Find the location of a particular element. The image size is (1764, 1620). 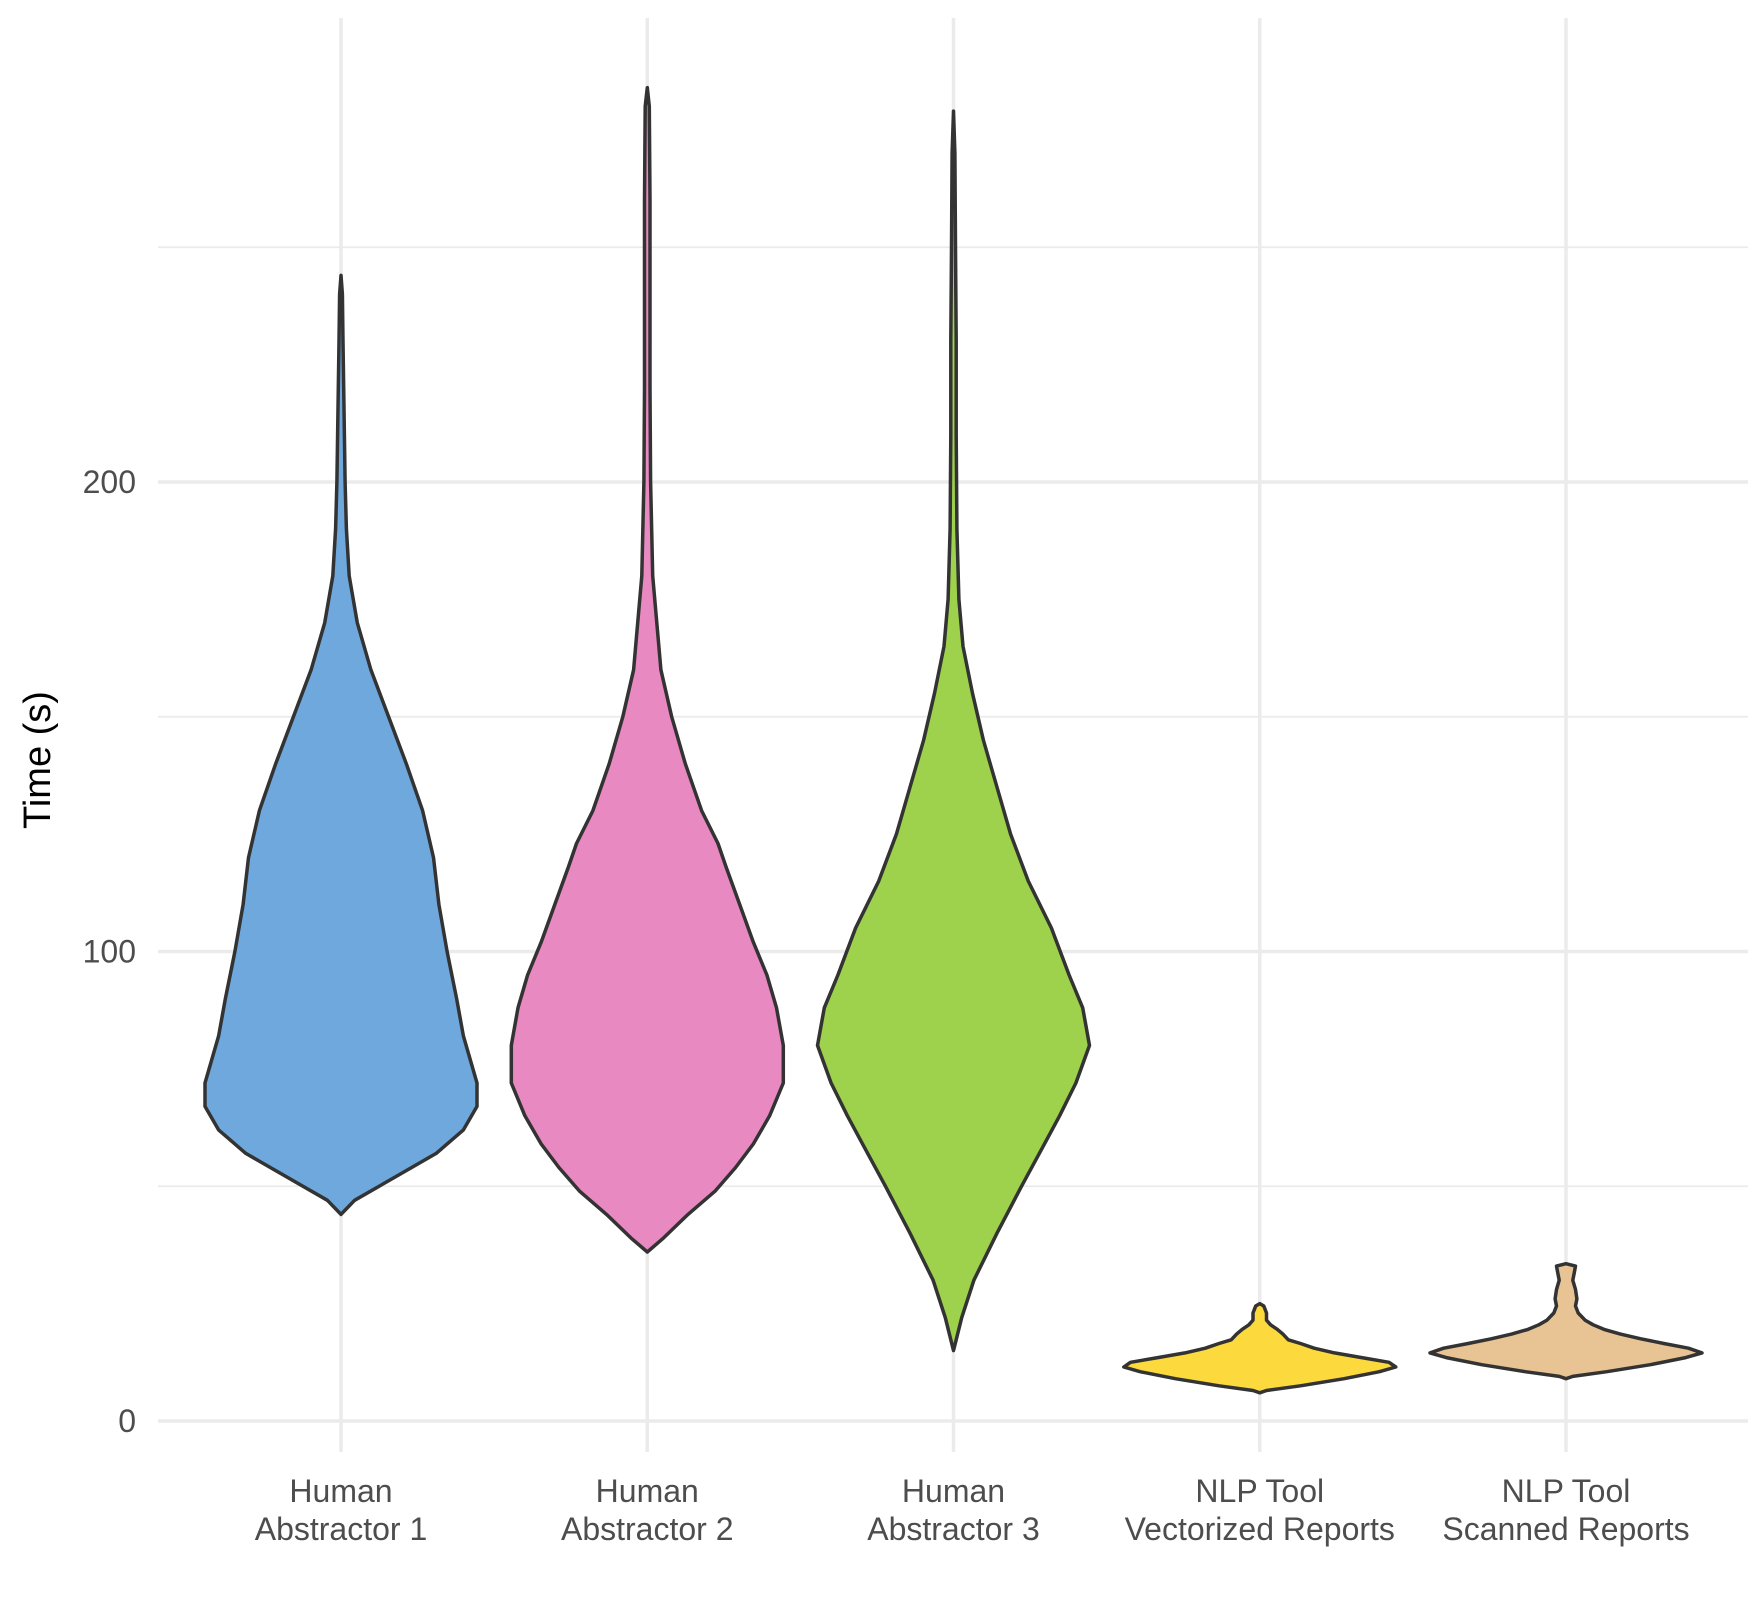

y-tick-label: 0 is located at coordinates (127, 1421).